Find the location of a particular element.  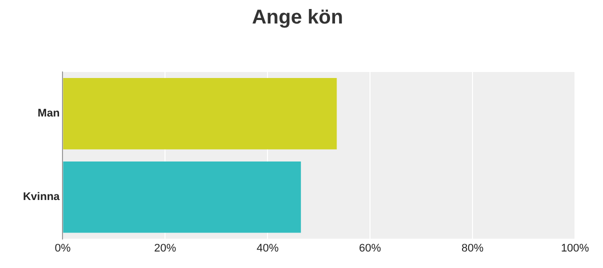

x-tick-label: 40% is located at coordinates (267, 248).